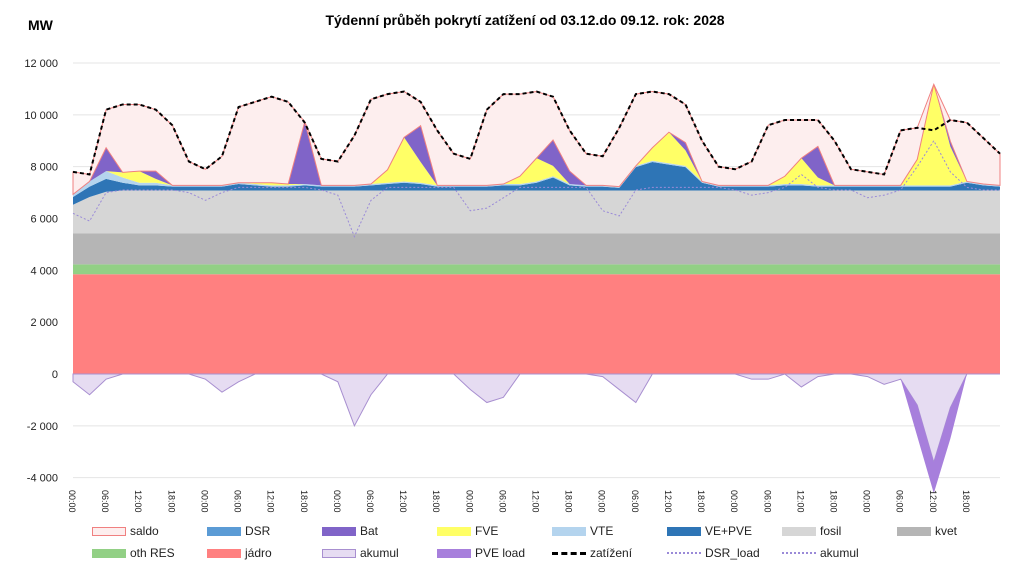  Describe the element at coordinates (44, 220) in the screenshot. I see `y-tick-label: 6 000` at that location.